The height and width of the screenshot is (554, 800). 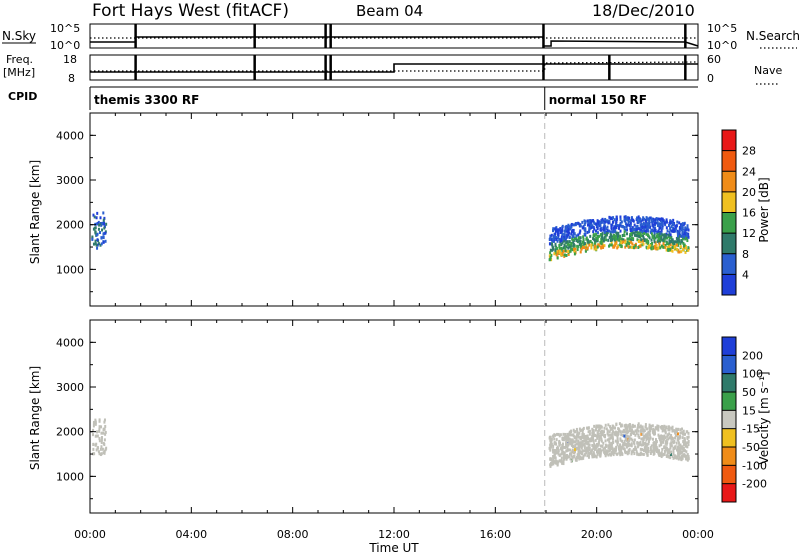 What do you see at coordinates (35, 212) in the screenshot?
I see `power-ylabel: Slant Range [km]` at bounding box center [35, 212].